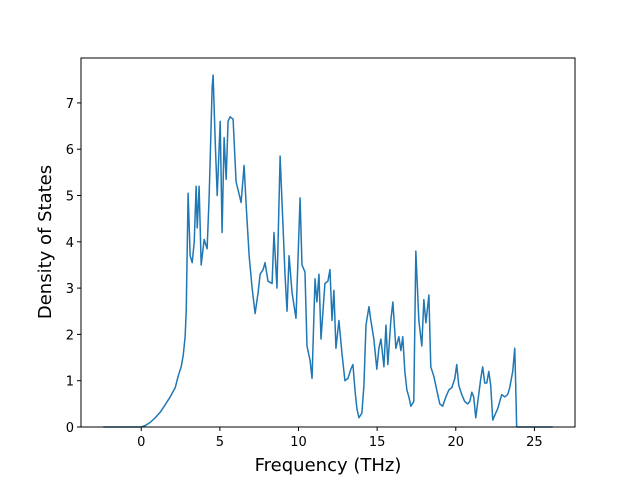 The height and width of the screenshot is (480, 640). What do you see at coordinates (70, 197) in the screenshot?
I see `y-tick-label: 5` at bounding box center [70, 197].